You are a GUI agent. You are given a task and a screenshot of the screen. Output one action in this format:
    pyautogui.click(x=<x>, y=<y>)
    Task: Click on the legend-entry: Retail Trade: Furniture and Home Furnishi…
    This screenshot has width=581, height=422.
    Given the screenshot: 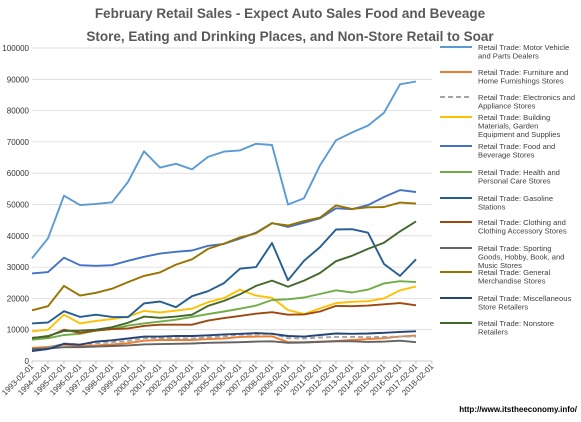 What is the action you would take?
    pyautogui.click(x=523, y=77)
    